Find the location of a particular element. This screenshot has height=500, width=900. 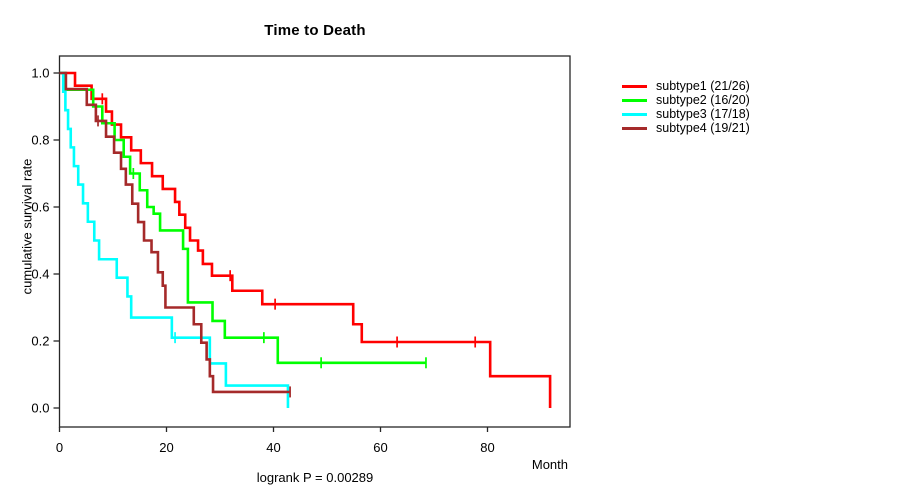

legend-item: subtype2 (16/20) is located at coordinates (686, 100).